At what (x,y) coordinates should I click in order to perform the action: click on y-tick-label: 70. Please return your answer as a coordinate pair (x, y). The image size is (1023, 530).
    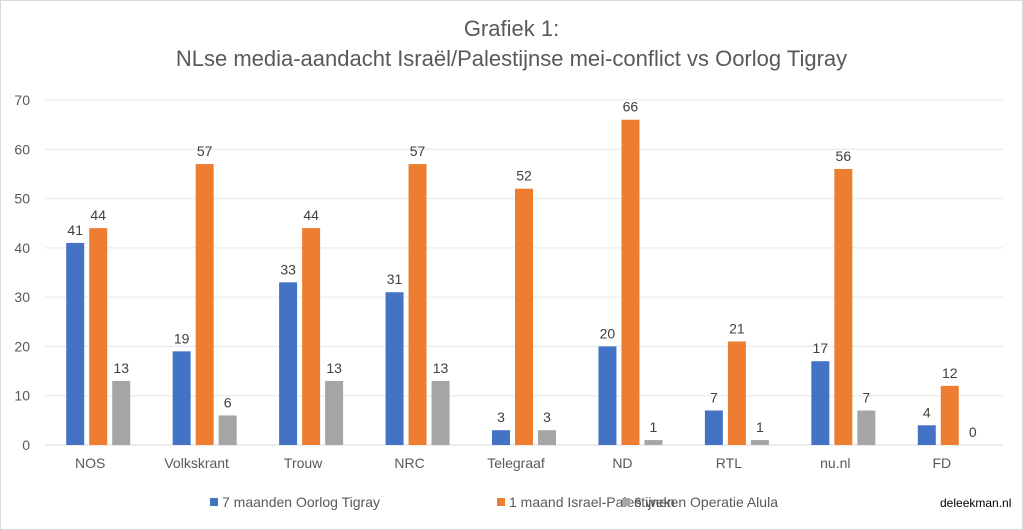
    Looking at the image, I should click on (22, 100).